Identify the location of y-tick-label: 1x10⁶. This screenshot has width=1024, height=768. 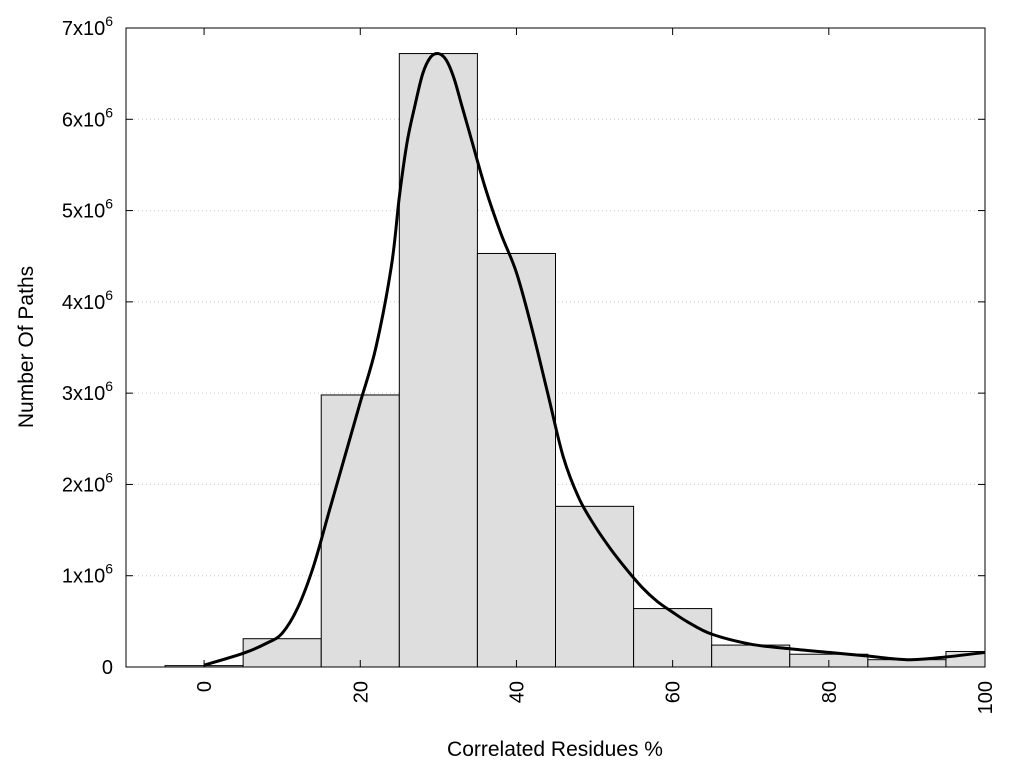
(87, 574).